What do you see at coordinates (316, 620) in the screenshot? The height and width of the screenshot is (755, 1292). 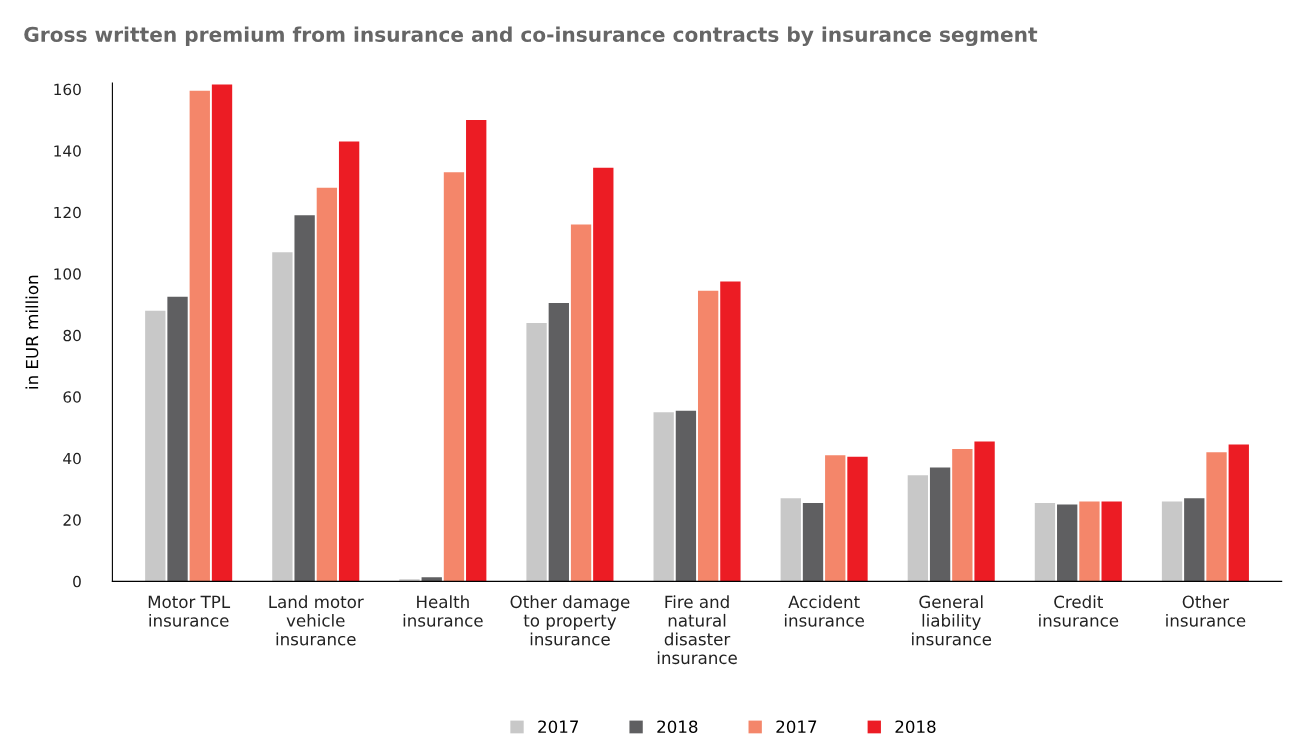 I see `x-tick-label: Land motor vehicle insurance` at bounding box center [316, 620].